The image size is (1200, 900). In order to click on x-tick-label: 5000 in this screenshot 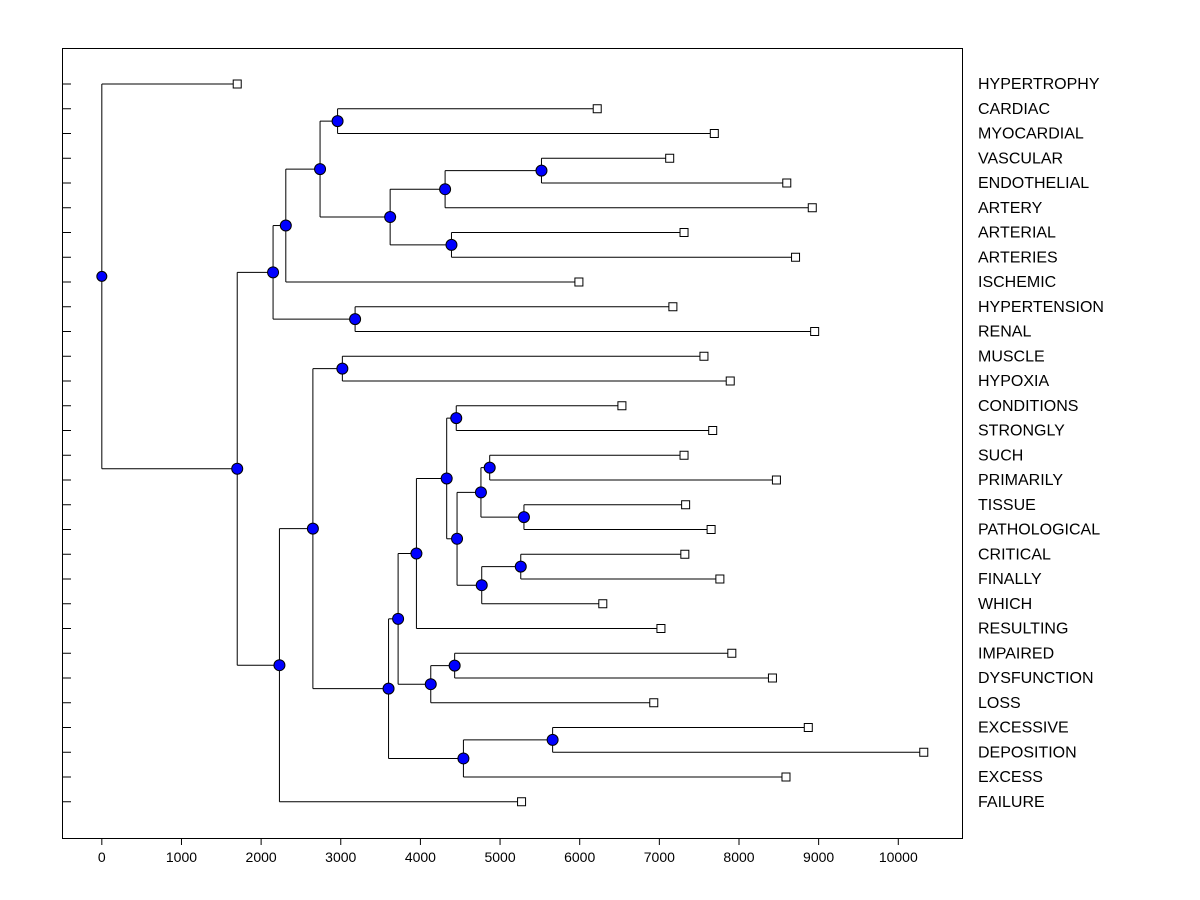, I will do `click(499, 857)`.